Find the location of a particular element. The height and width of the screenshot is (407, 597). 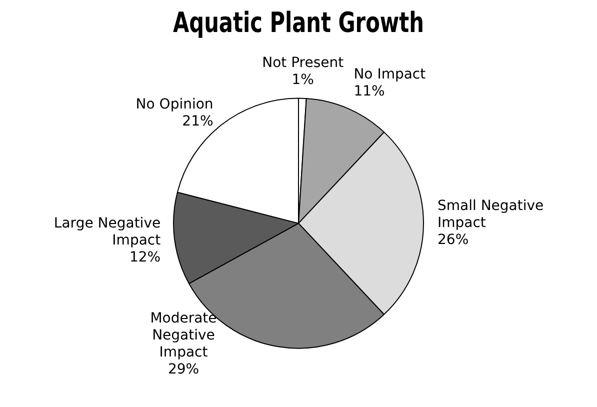

slice-label: No Opinion is located at coordinates (175, 104).